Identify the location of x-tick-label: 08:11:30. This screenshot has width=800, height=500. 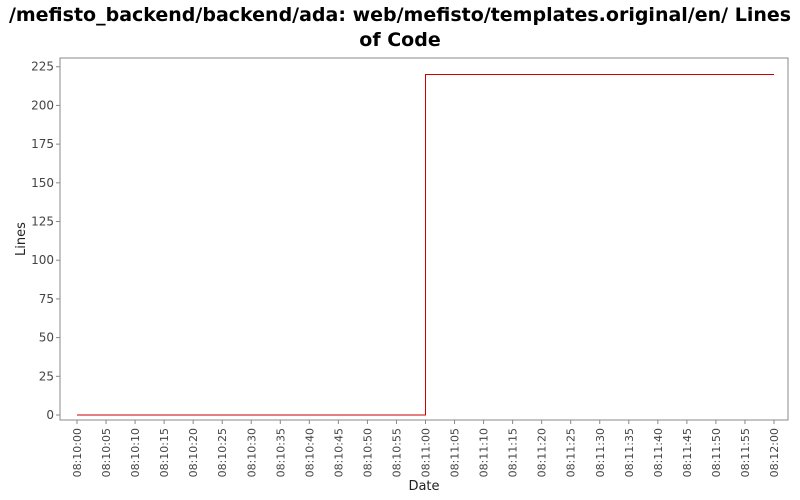
(600, 452).